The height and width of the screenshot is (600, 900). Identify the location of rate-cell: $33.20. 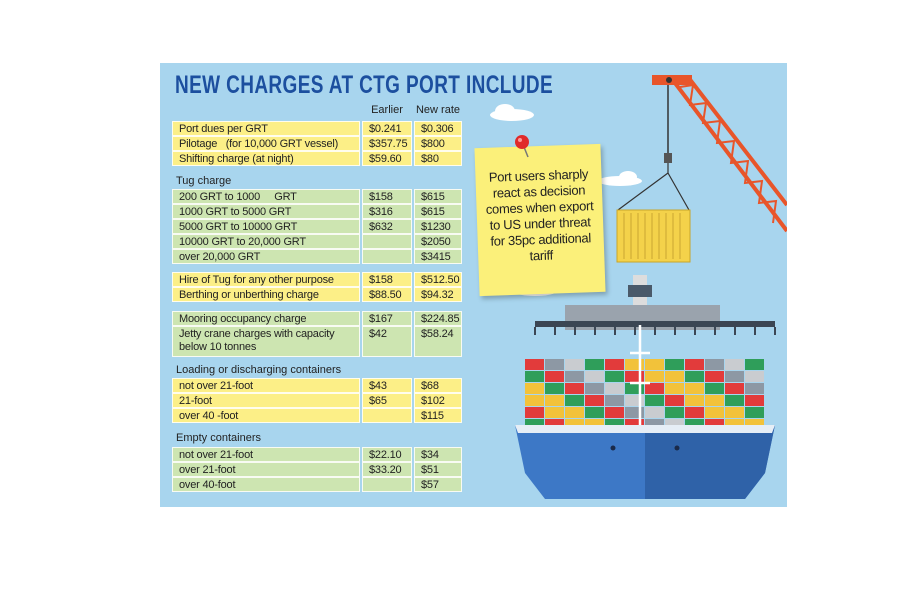
(387, 469).